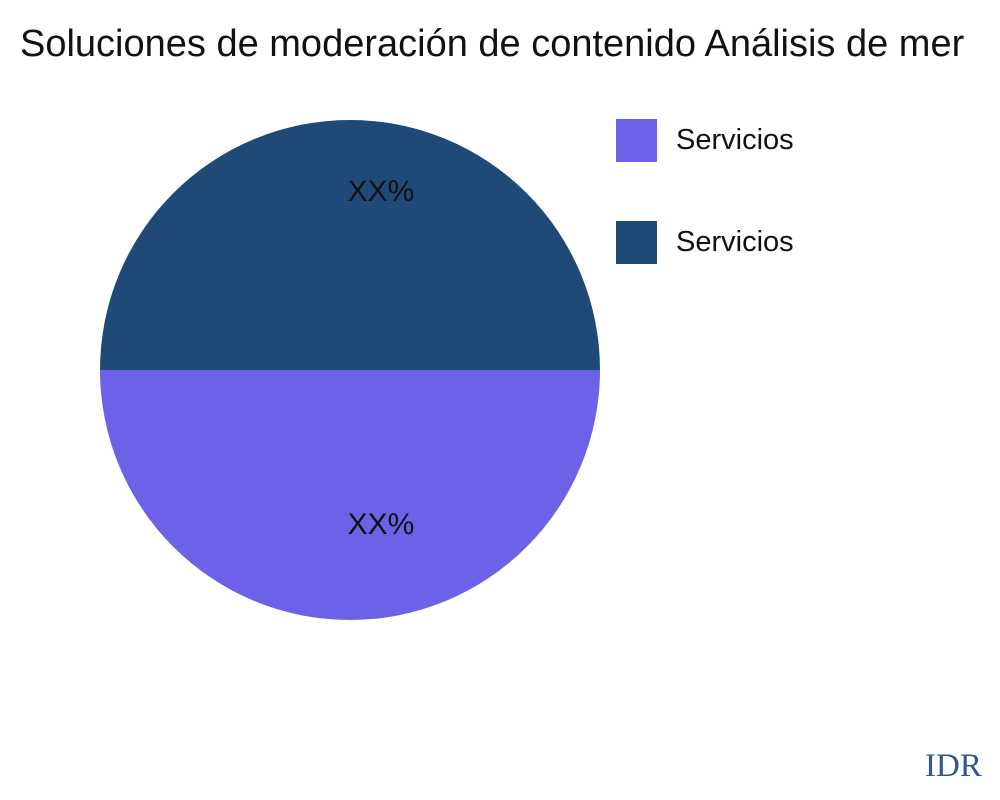  I want to click on watermark-idr: IDR, so click(953, 766).